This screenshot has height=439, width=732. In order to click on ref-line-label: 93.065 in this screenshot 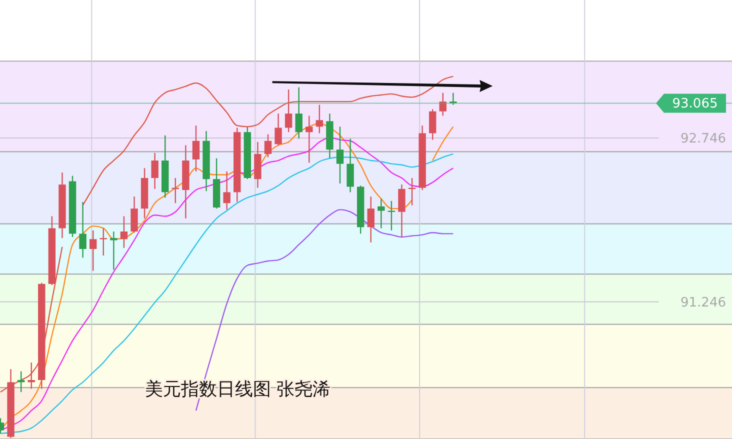, I will do `click(695, 104)`.